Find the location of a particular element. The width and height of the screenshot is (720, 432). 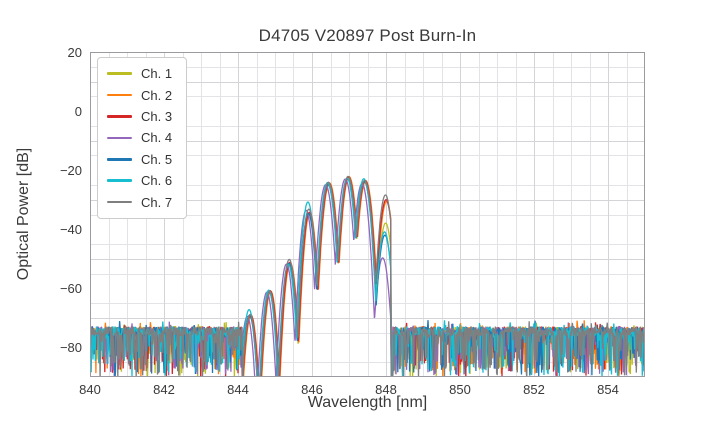

legend-label: Ch. 6 is located at coordinates (157, 181).